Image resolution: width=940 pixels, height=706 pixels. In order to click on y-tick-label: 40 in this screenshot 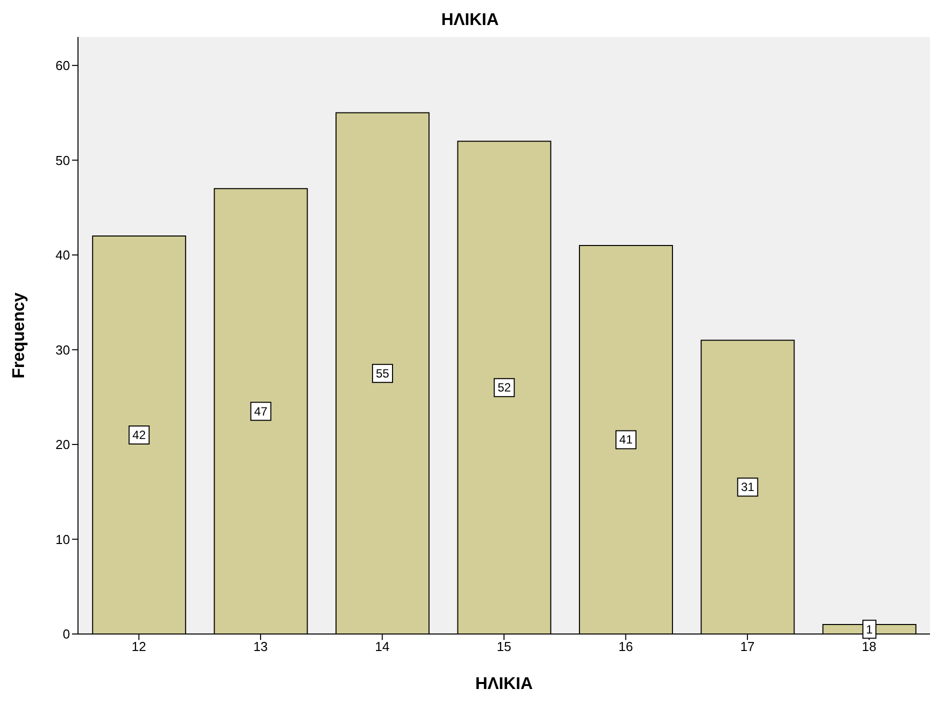, I will do `click(63, 255)`.